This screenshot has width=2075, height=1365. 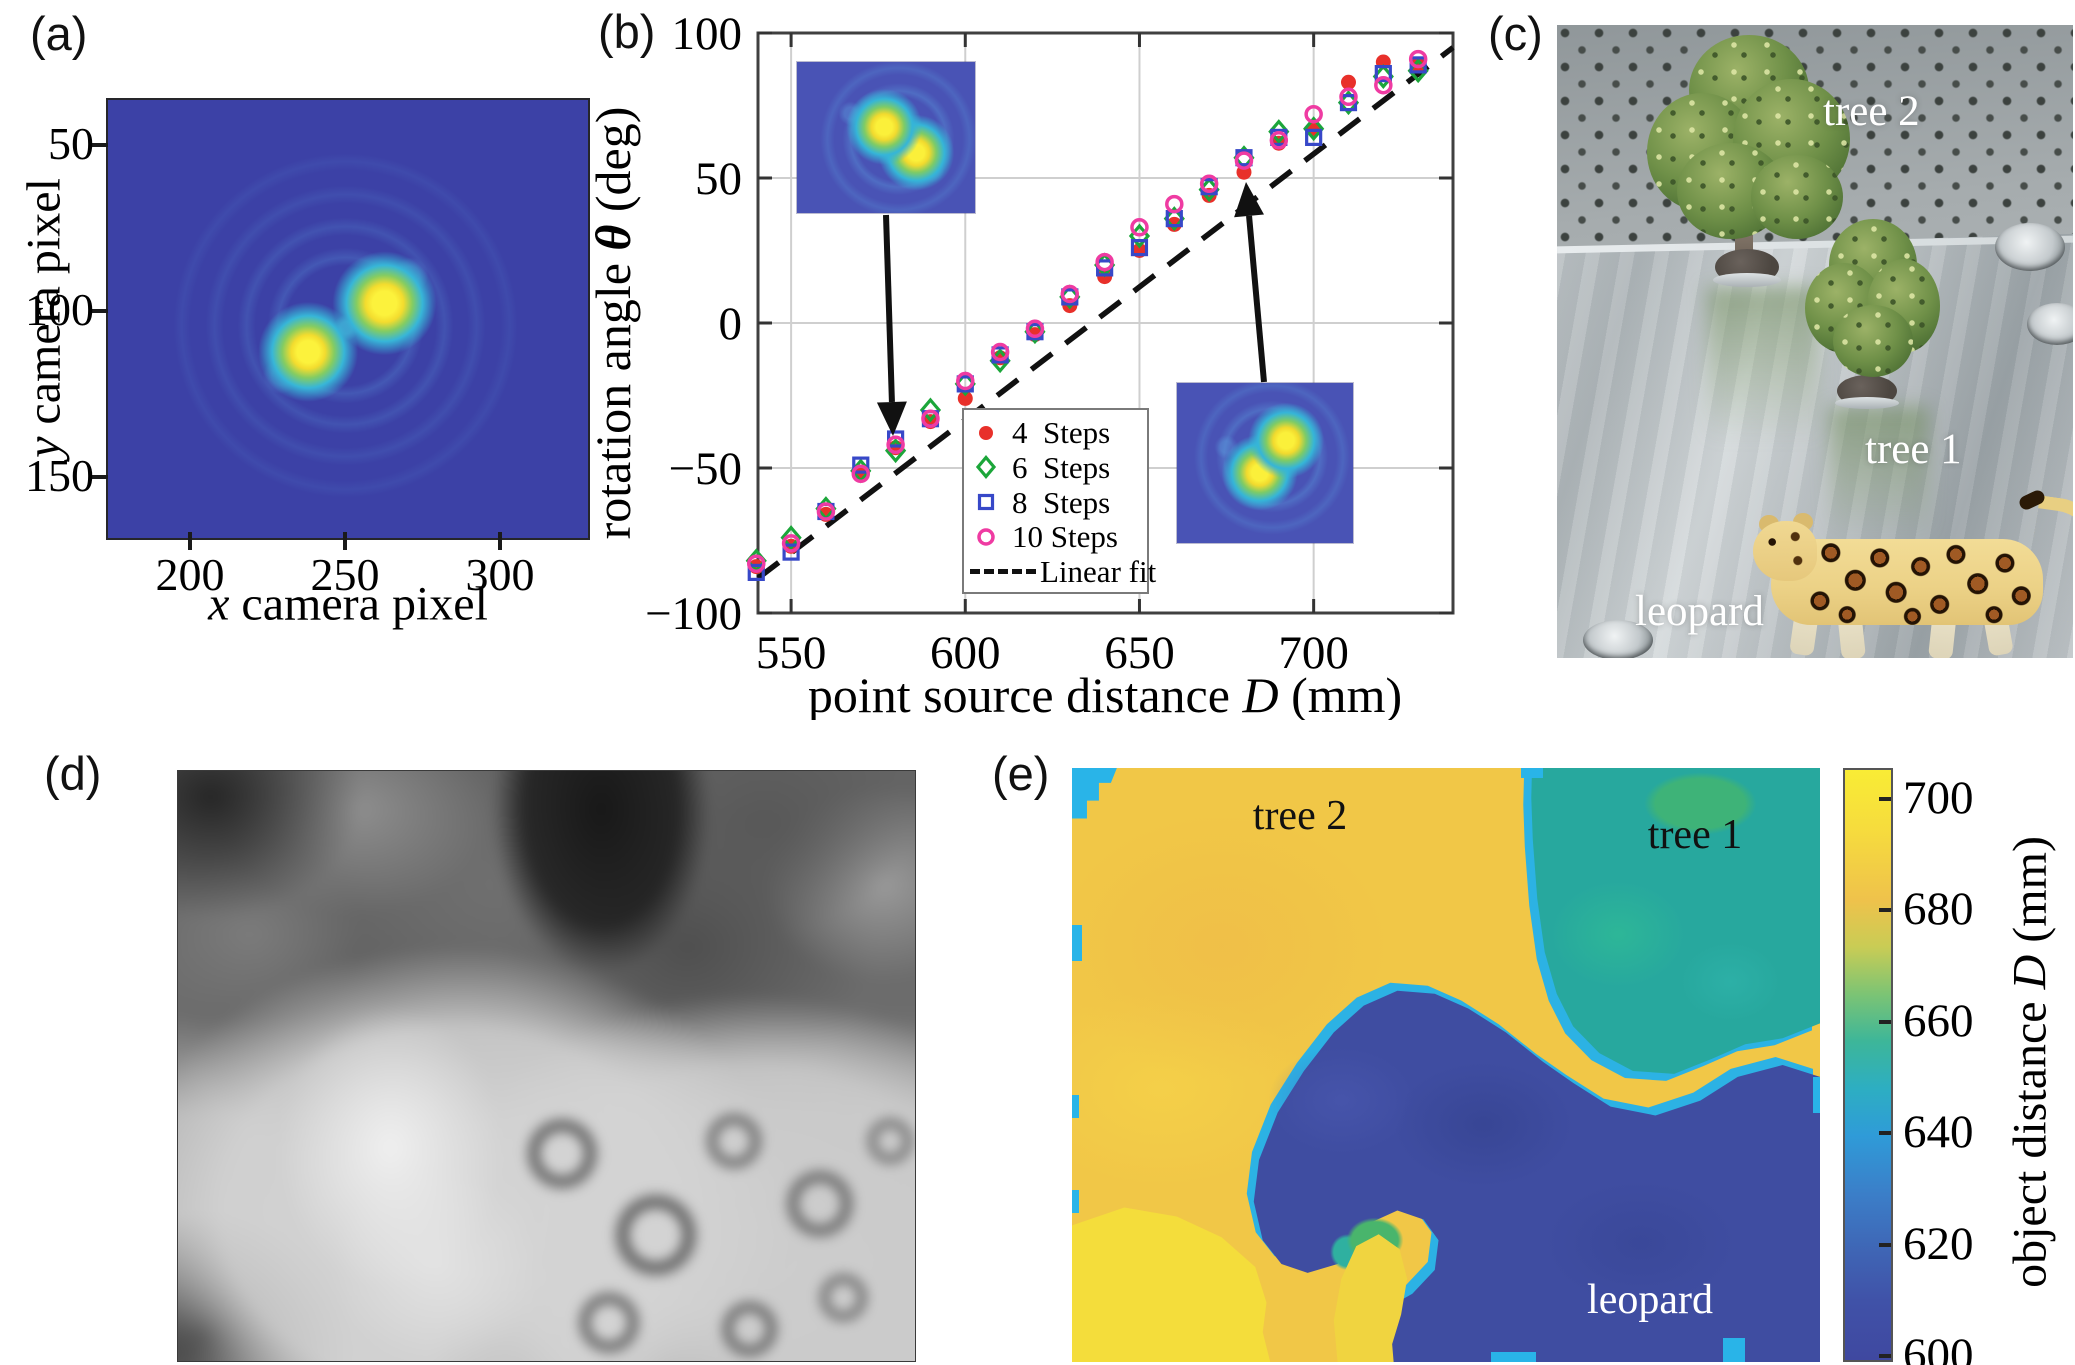 I want to click on map-label-tree2: tree 2, so click(x=1300, y=816).